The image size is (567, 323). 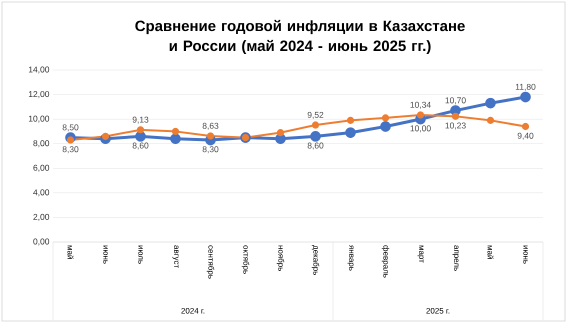 I want to click on y-tick-label: 10,00, so click(x=39, y=119).